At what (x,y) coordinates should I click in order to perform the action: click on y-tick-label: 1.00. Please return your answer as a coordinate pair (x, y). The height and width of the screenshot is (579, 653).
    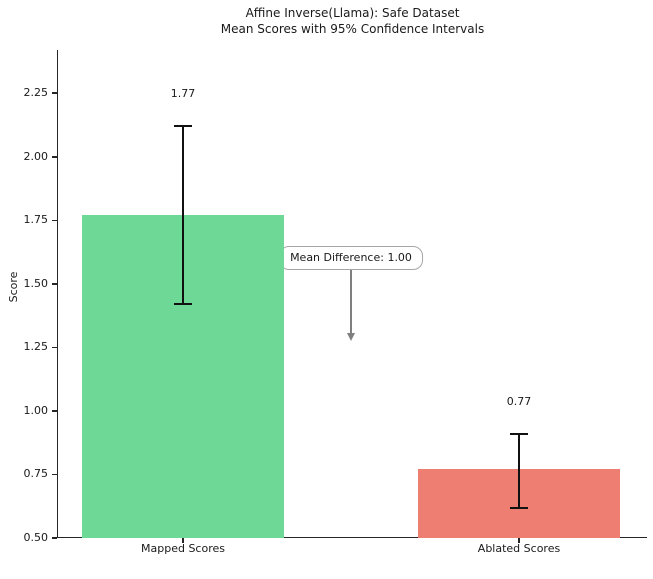
    Looking at the image, I should click on (36, 410).